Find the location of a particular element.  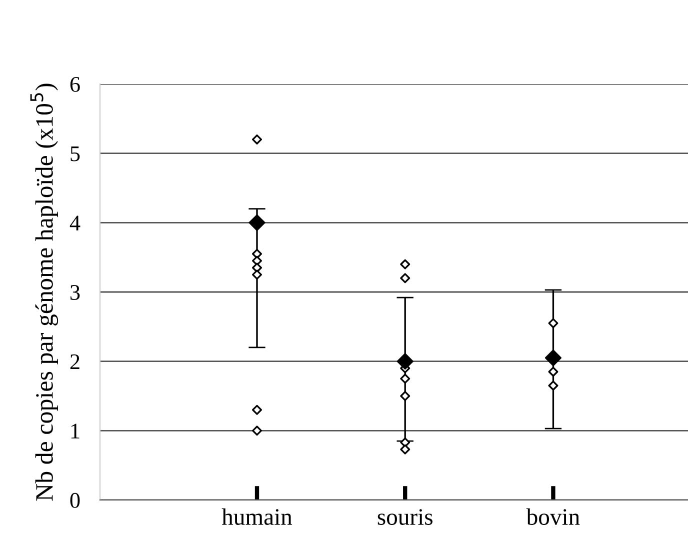

y-tick-label: 4 is located at coordinates (75, 223).